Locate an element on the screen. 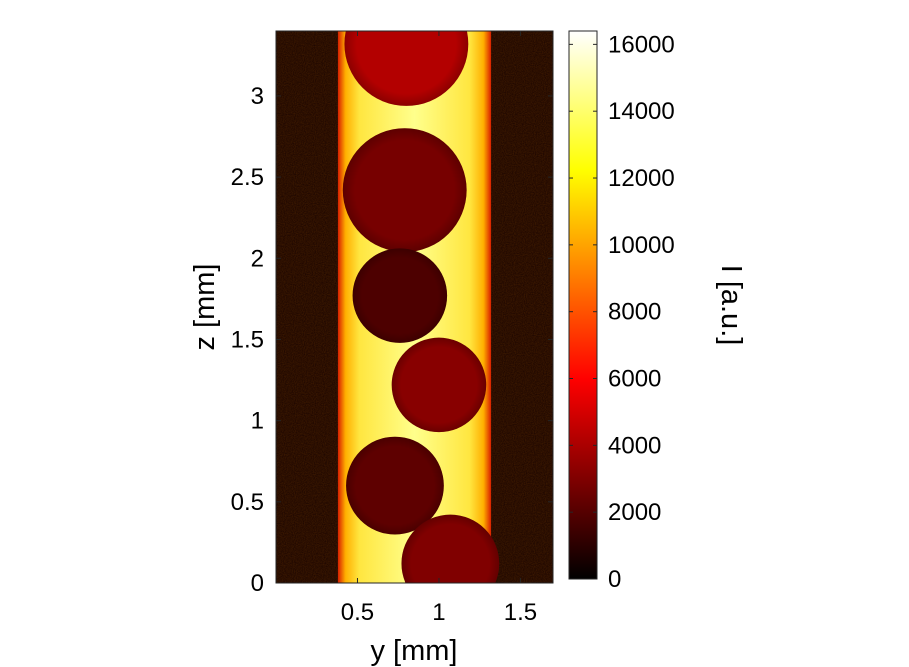 The image size is (909, 667). colorbar-label: I [a.u.] is located at coordinates (731, 305).